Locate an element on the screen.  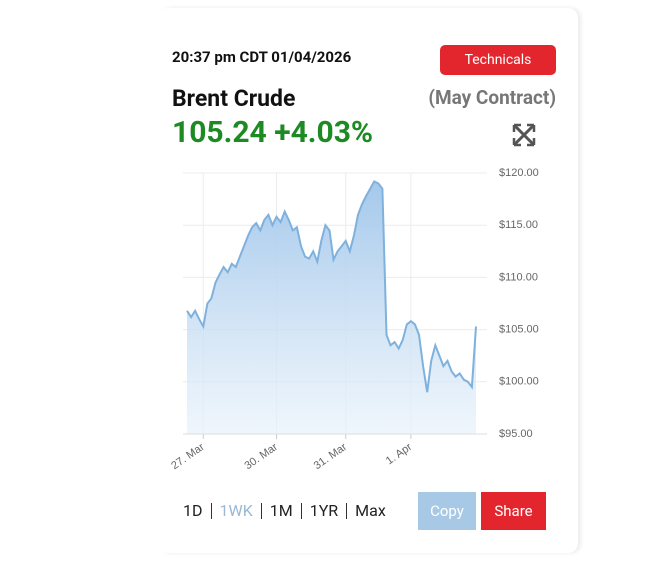
y-tick-label: $105.00 is located at coordinates (519, 330).